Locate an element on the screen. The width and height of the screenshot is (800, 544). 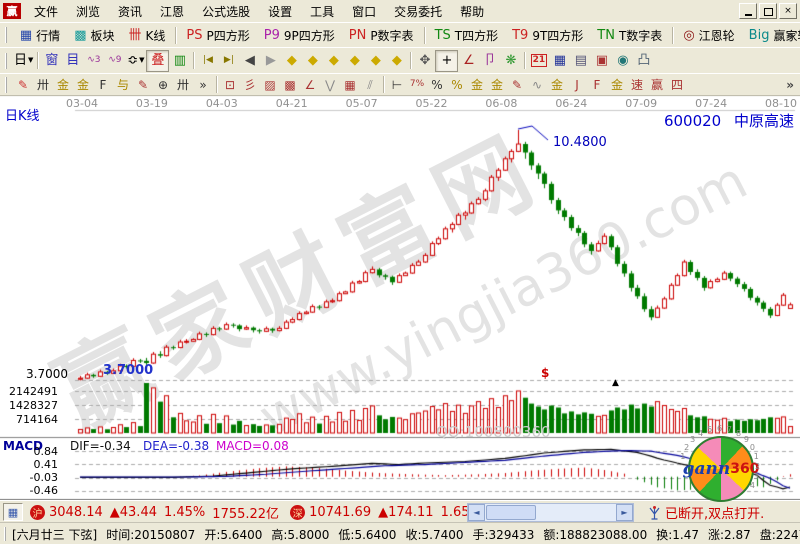
window-layout-tool: 窗 is located at coordinates (51, 61).